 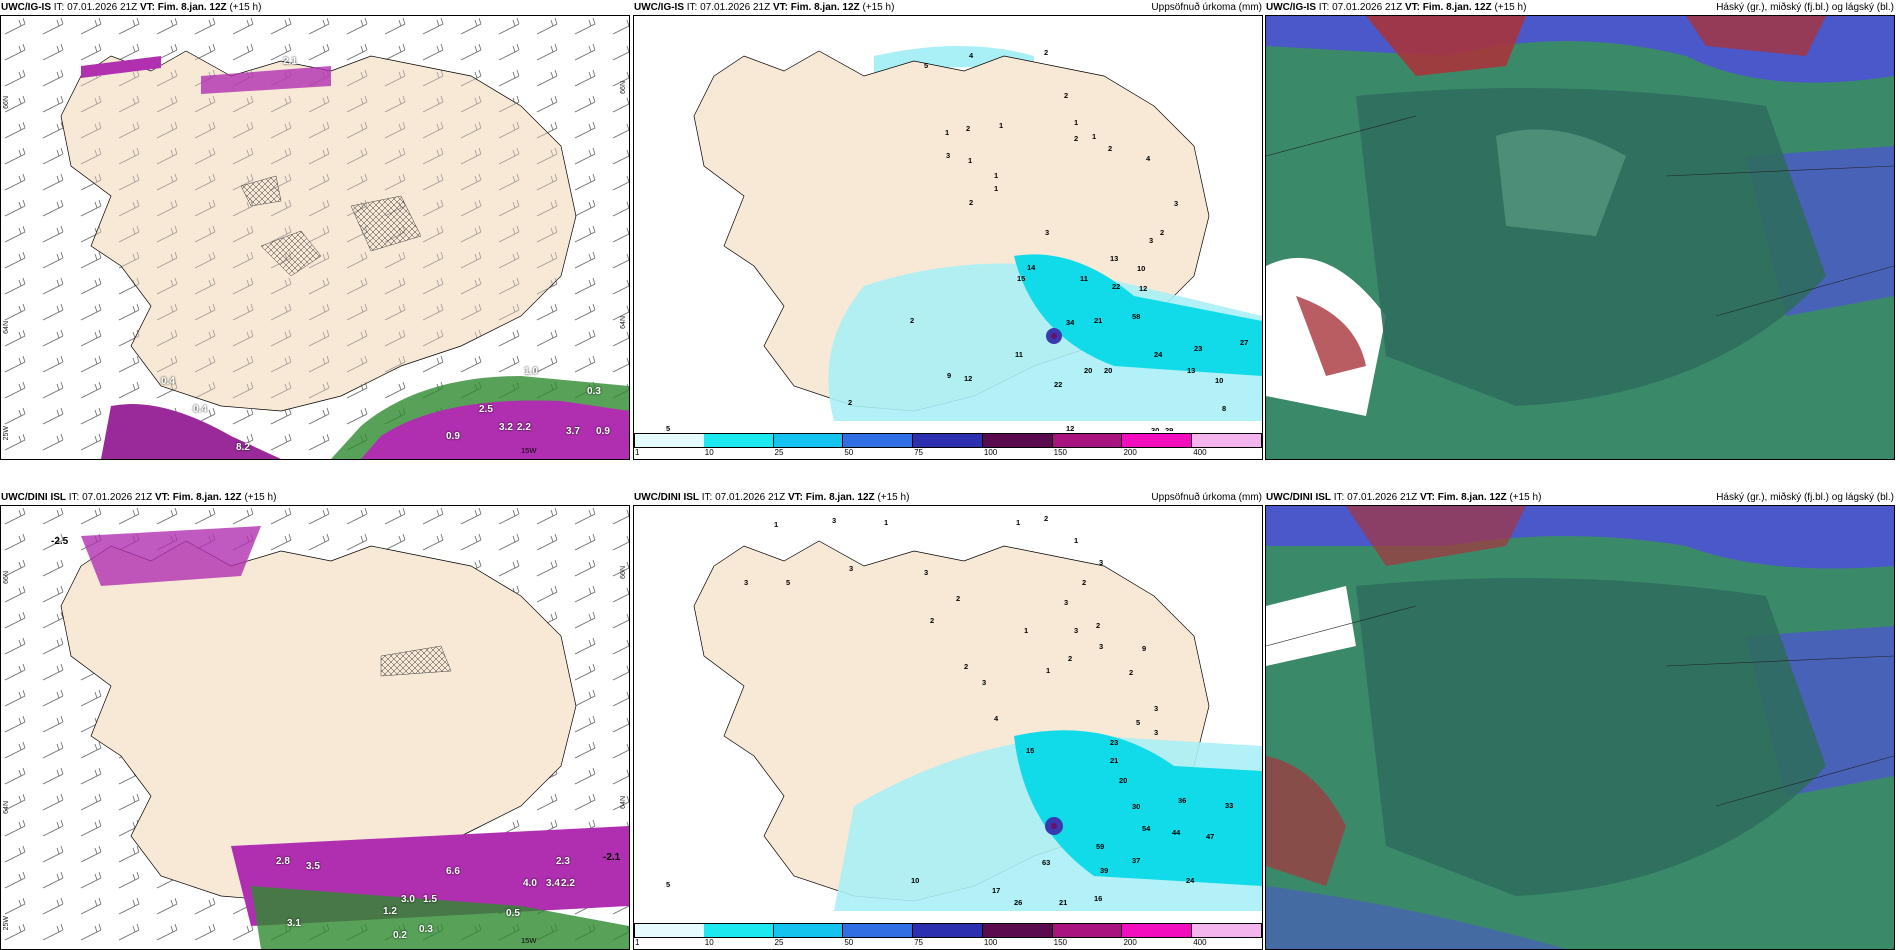 I want to click on temp-value: 2.3, so click(x=563, y=861).